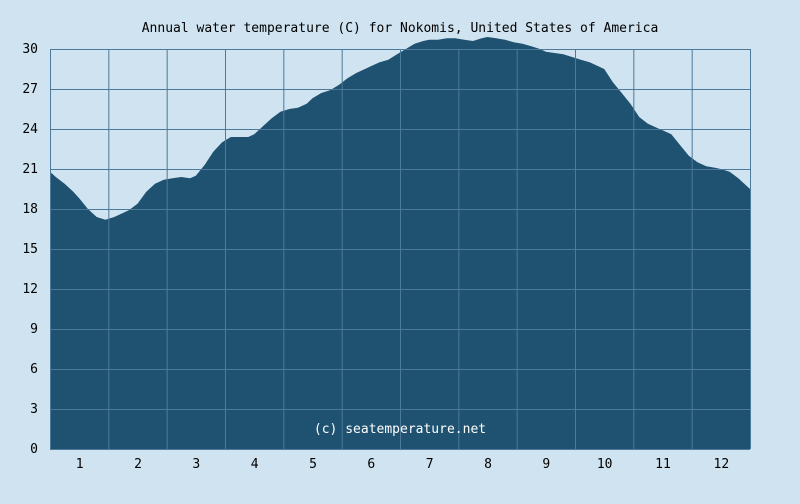  Describe the element at coordinates (722, 464) in the screenshot. I see `x-tick-label: 12` at that location.